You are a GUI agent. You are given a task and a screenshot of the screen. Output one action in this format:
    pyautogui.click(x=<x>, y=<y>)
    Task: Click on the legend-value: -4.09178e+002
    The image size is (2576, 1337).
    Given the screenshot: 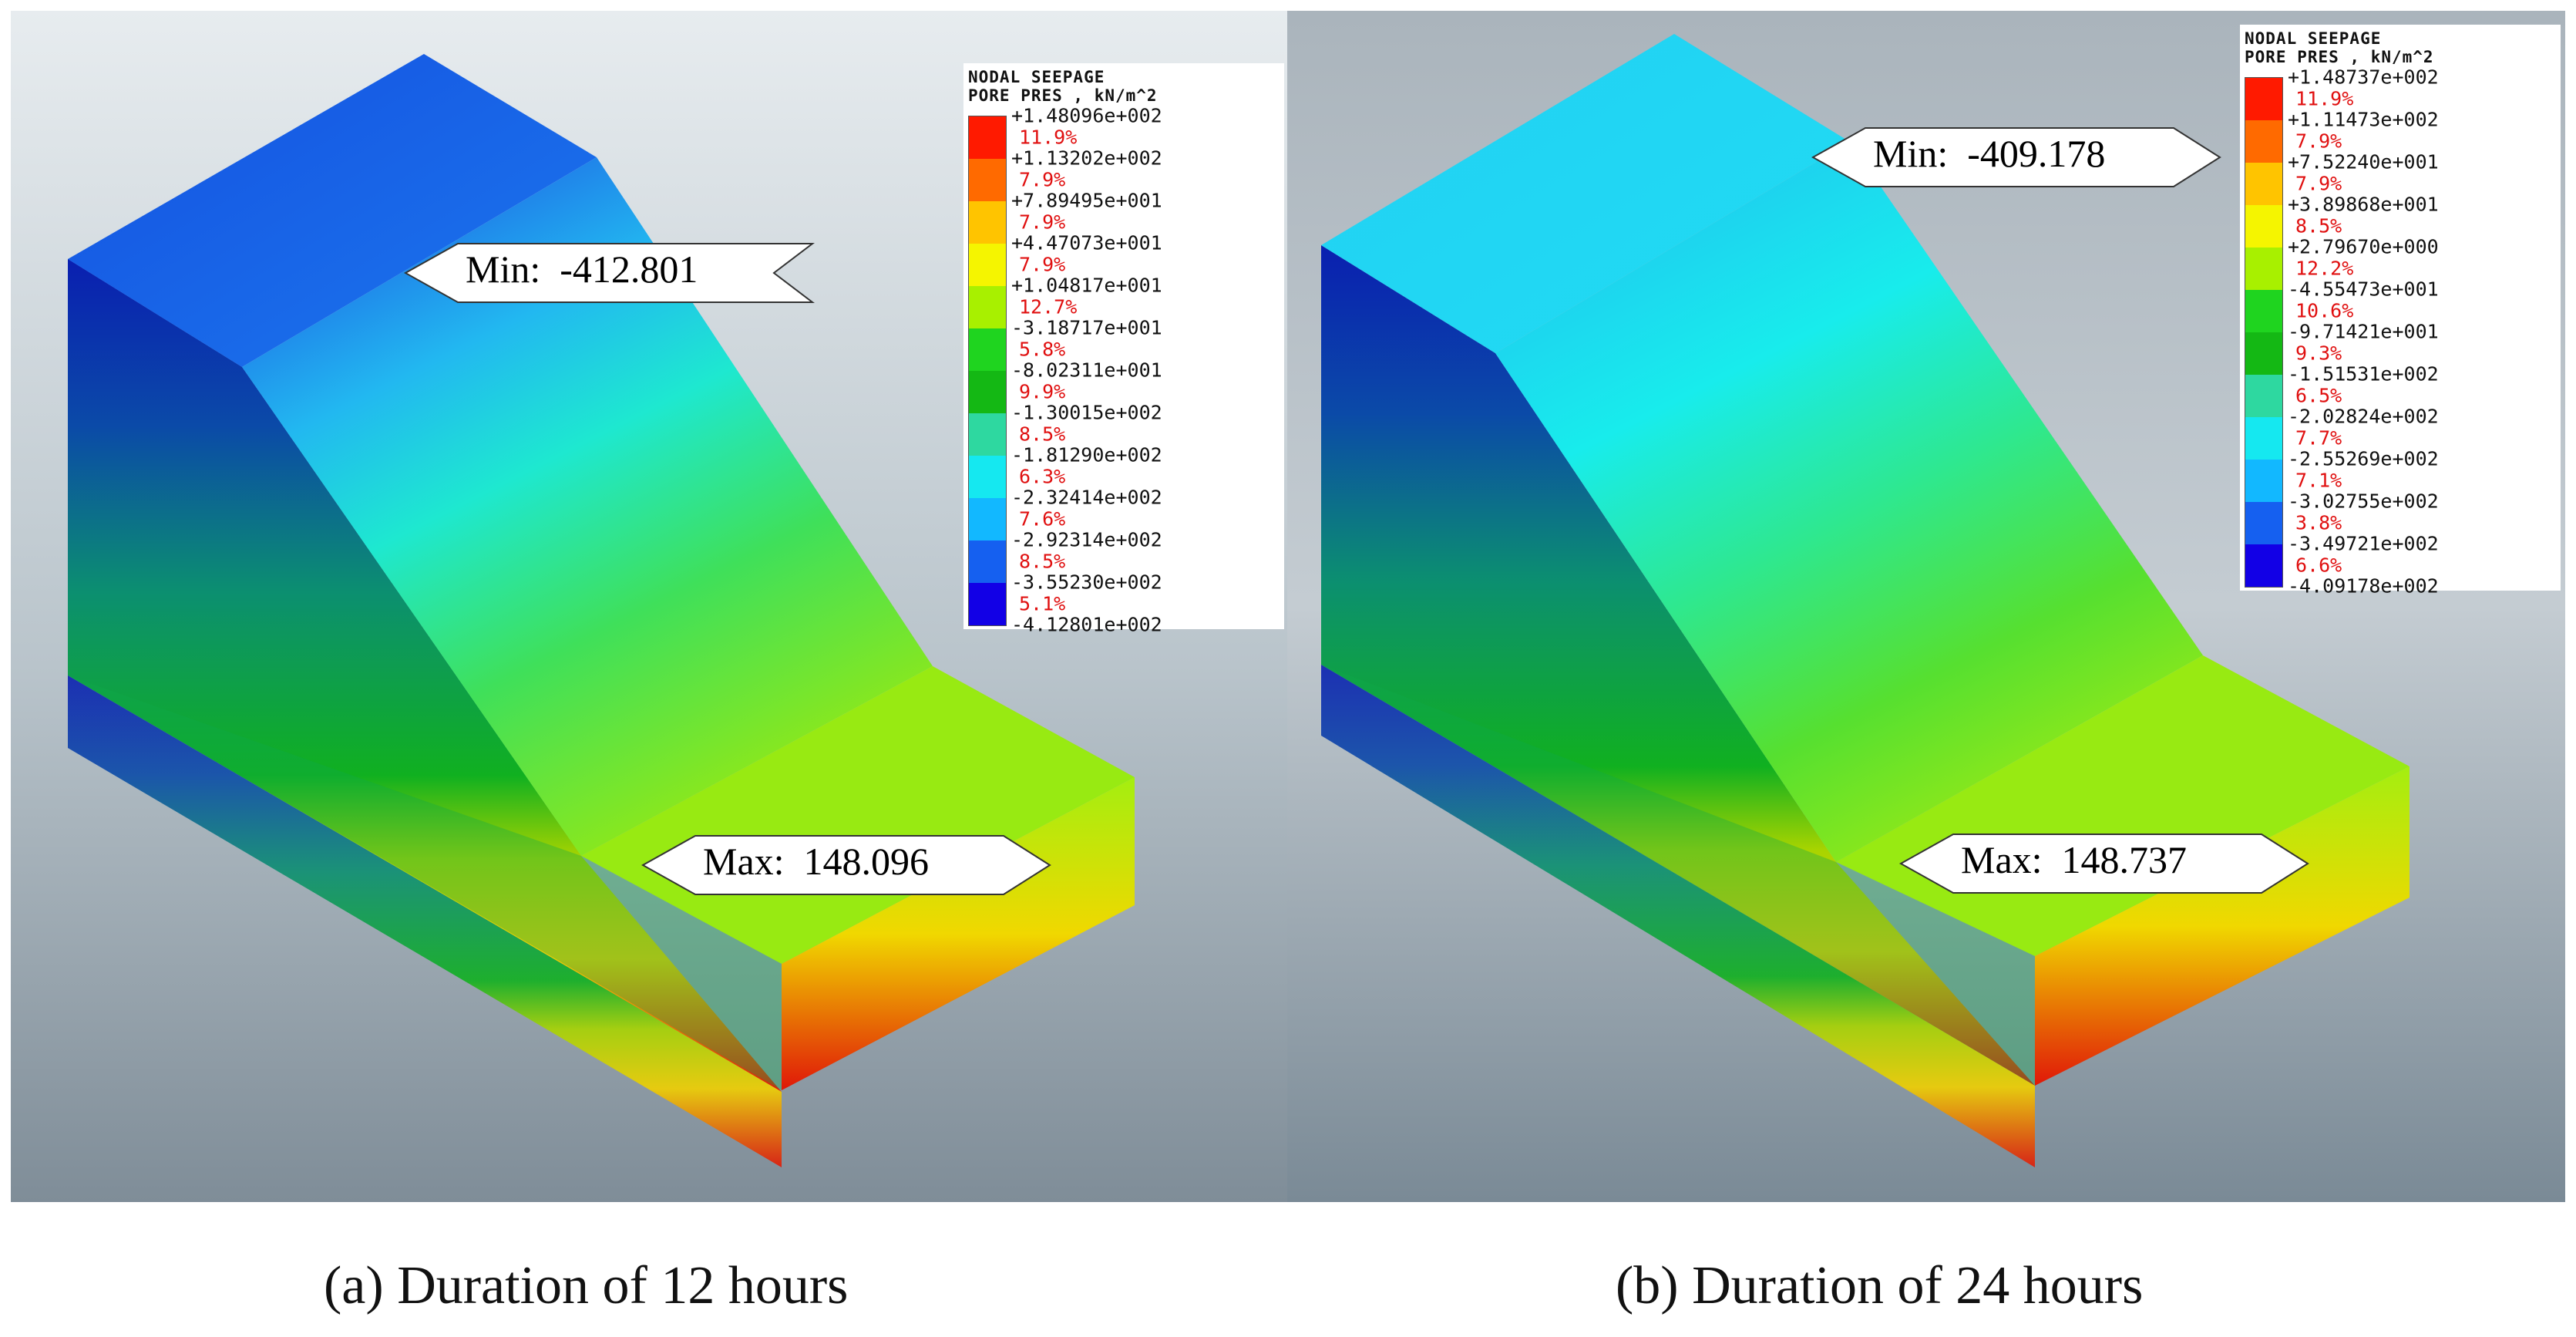 What is the action you would take?
    pyautogui.click(x=2363, y=586)
    